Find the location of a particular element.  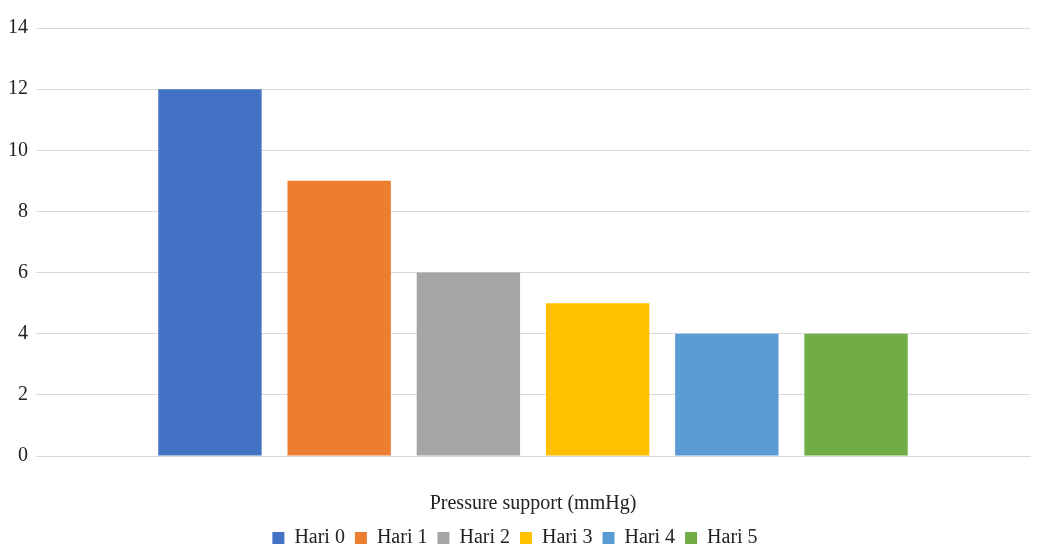

y-tick-label: 2 is located at coordinates (23, 393).